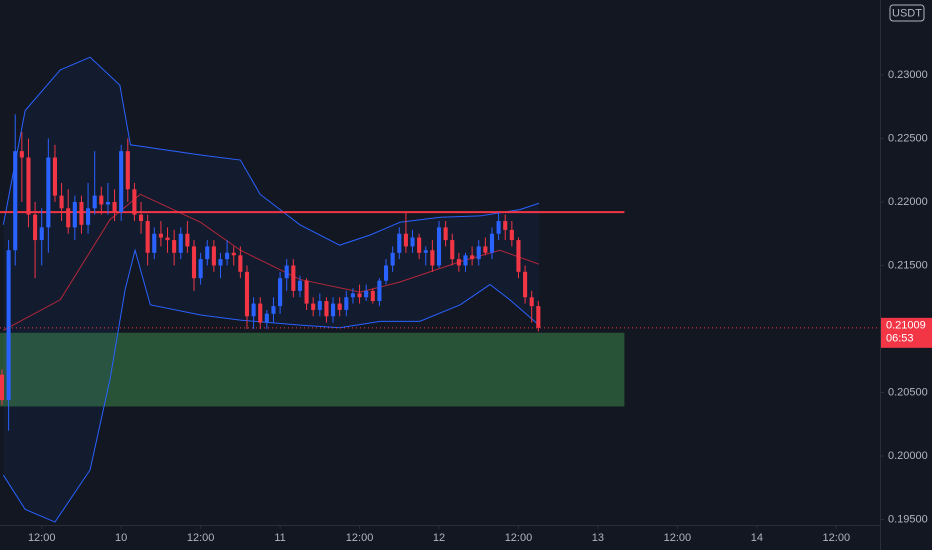 The height and width of the screenshot is (550, 932). I want to click on y-tick-label: 0.20500, so click(908, 392).